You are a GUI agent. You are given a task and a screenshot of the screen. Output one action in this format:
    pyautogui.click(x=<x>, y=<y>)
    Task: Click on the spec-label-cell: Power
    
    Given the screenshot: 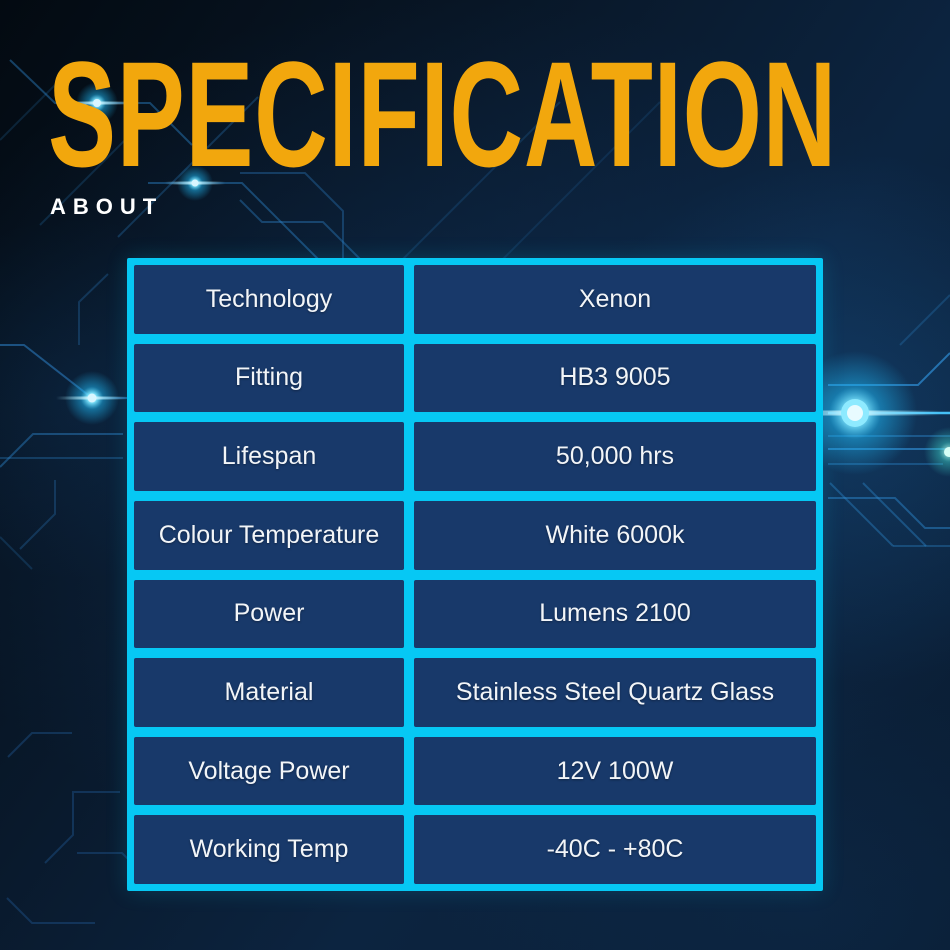 What is the action you would take?
    pyautogui.click(x=269, y=614)
    